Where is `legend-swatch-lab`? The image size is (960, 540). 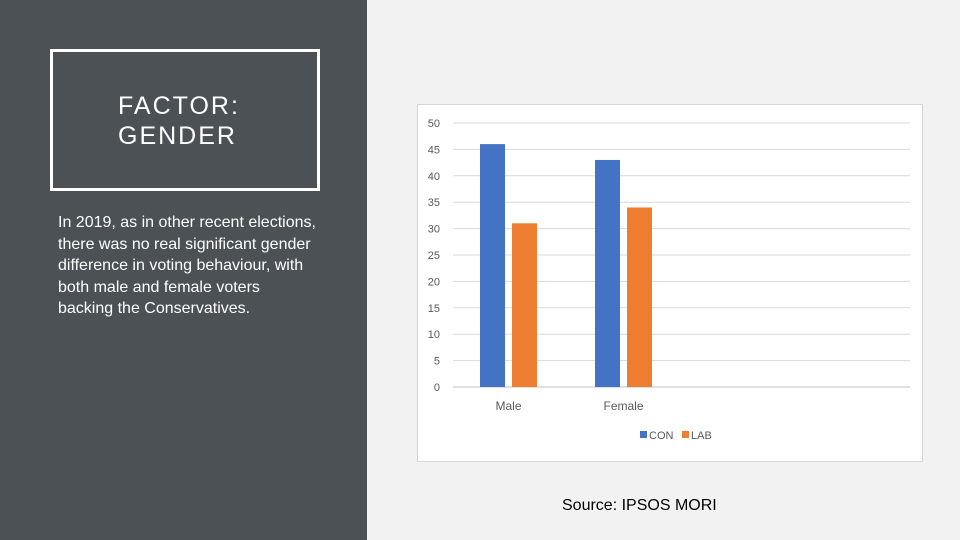
legend-swatch-lab is located at coordinates (685, 434).